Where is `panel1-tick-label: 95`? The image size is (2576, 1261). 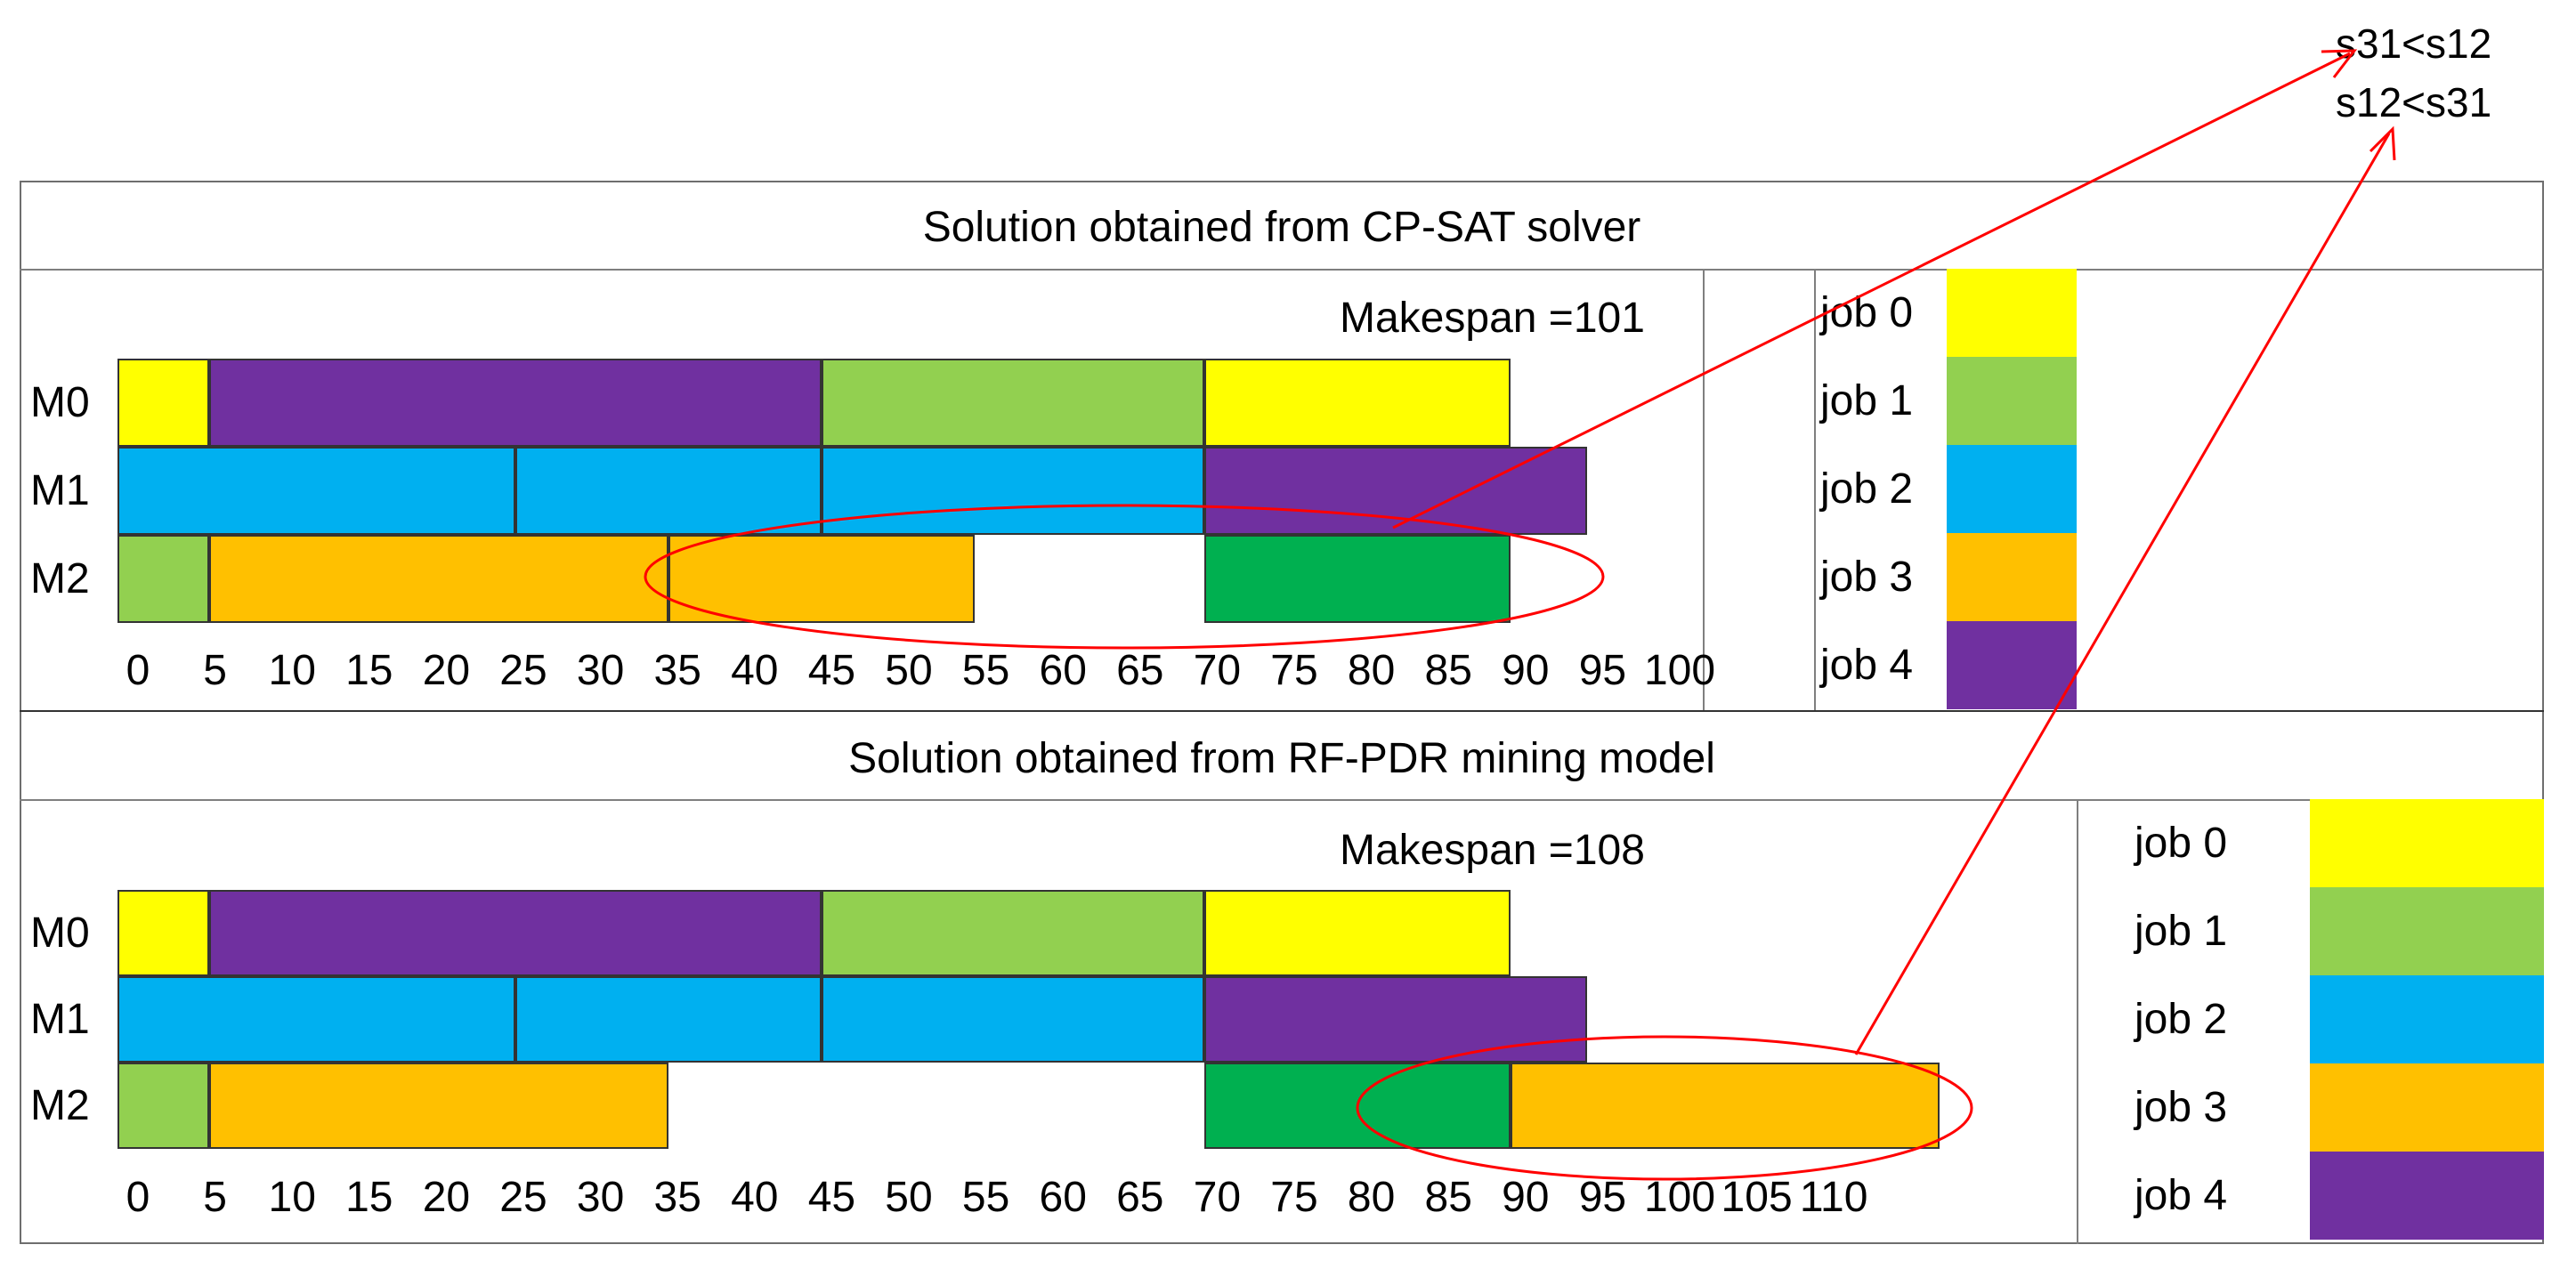 panel1-tick-label: 95 is located at coordinates (1602, 670).